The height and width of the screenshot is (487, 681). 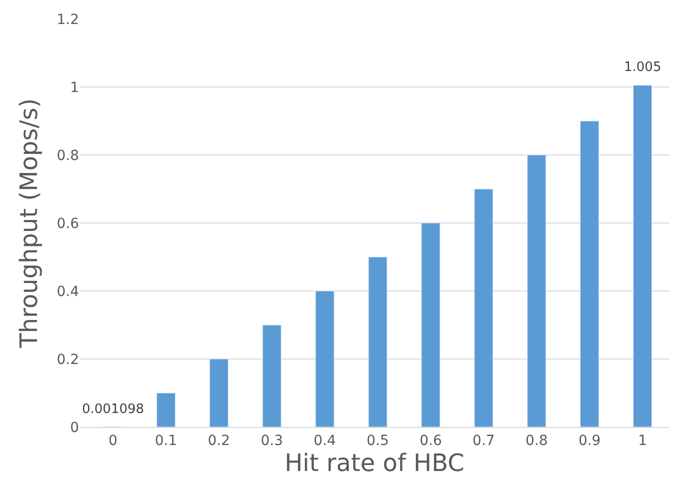 What do you see at coordinates (219, 440) in the screenshot?
I see `x-tick-label: 0.2` at bounding box center [219, 440].